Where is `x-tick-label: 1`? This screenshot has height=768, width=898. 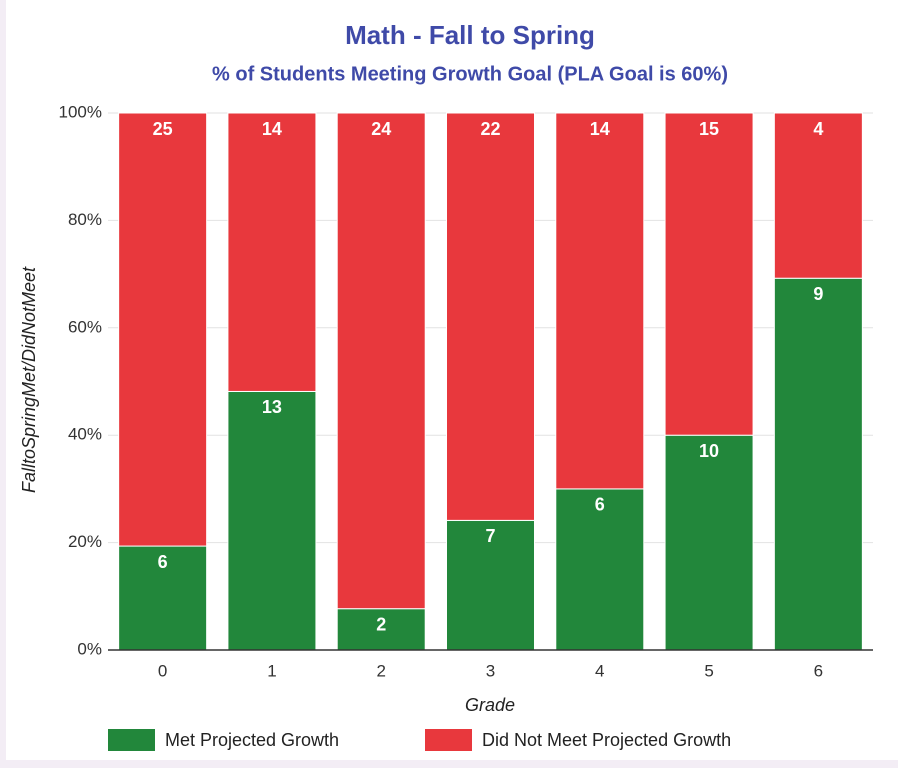 x-tick-label: 1 is located at coordinates (271, 670).